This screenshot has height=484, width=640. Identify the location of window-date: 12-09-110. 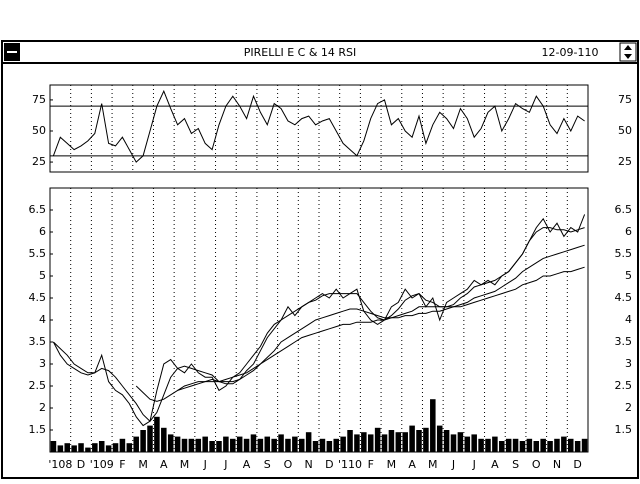
(570, 52).